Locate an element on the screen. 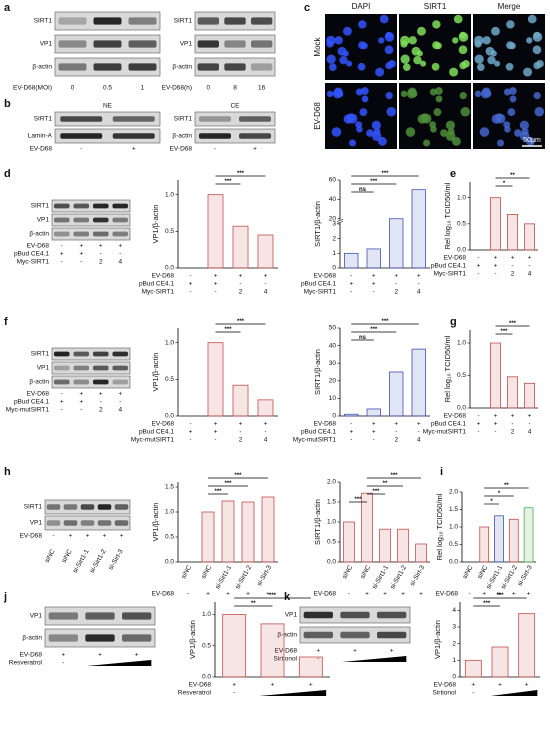 The image size is (550, 746). x-tick-label: siNC is located at coordinates (365, 572).